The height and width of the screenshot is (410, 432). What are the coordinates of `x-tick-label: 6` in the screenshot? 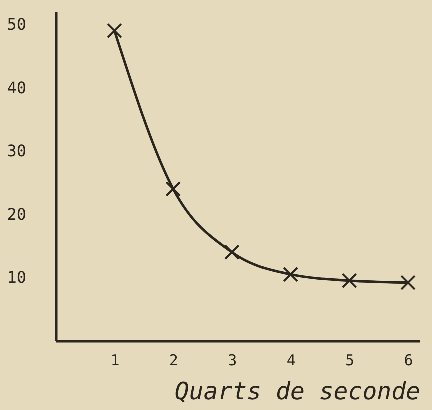 It's located at (409, 361).